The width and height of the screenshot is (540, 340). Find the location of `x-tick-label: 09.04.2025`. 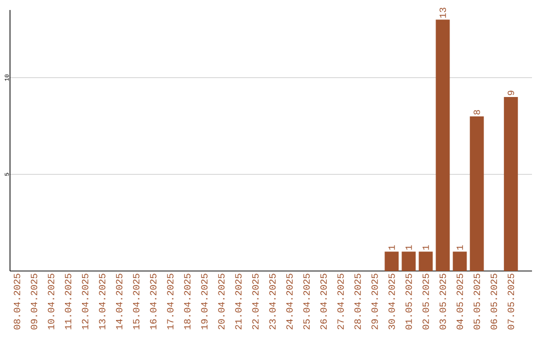

x-tick-label: 09.04.2025 is located at coordinates (34, 302).